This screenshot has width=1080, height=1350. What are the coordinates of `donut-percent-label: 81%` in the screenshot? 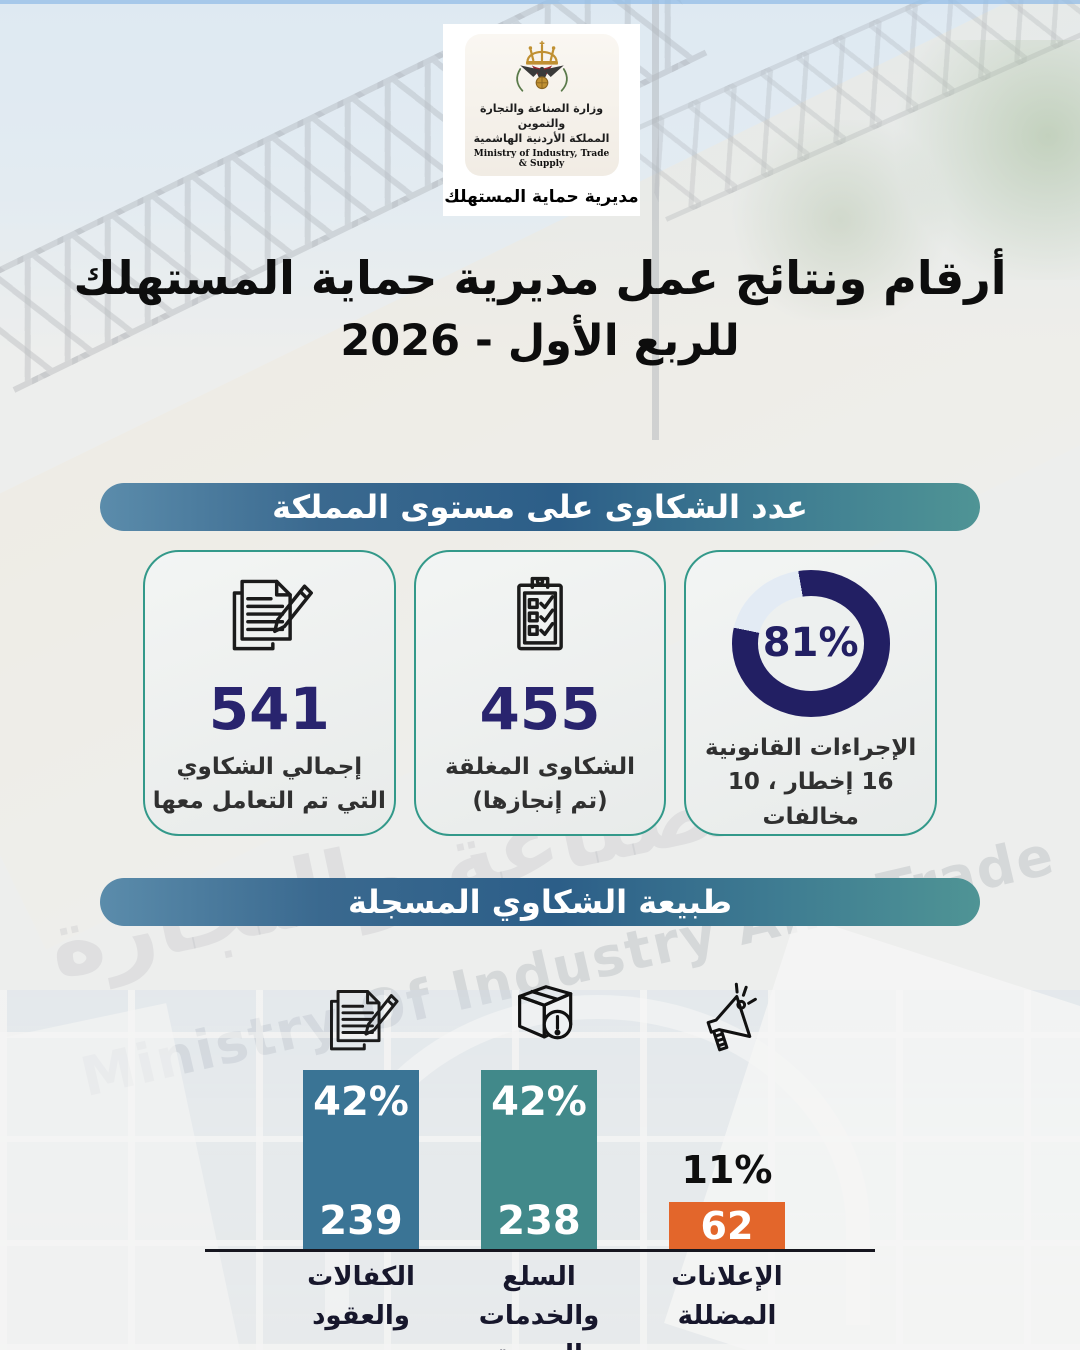 It's located at (810, 643).